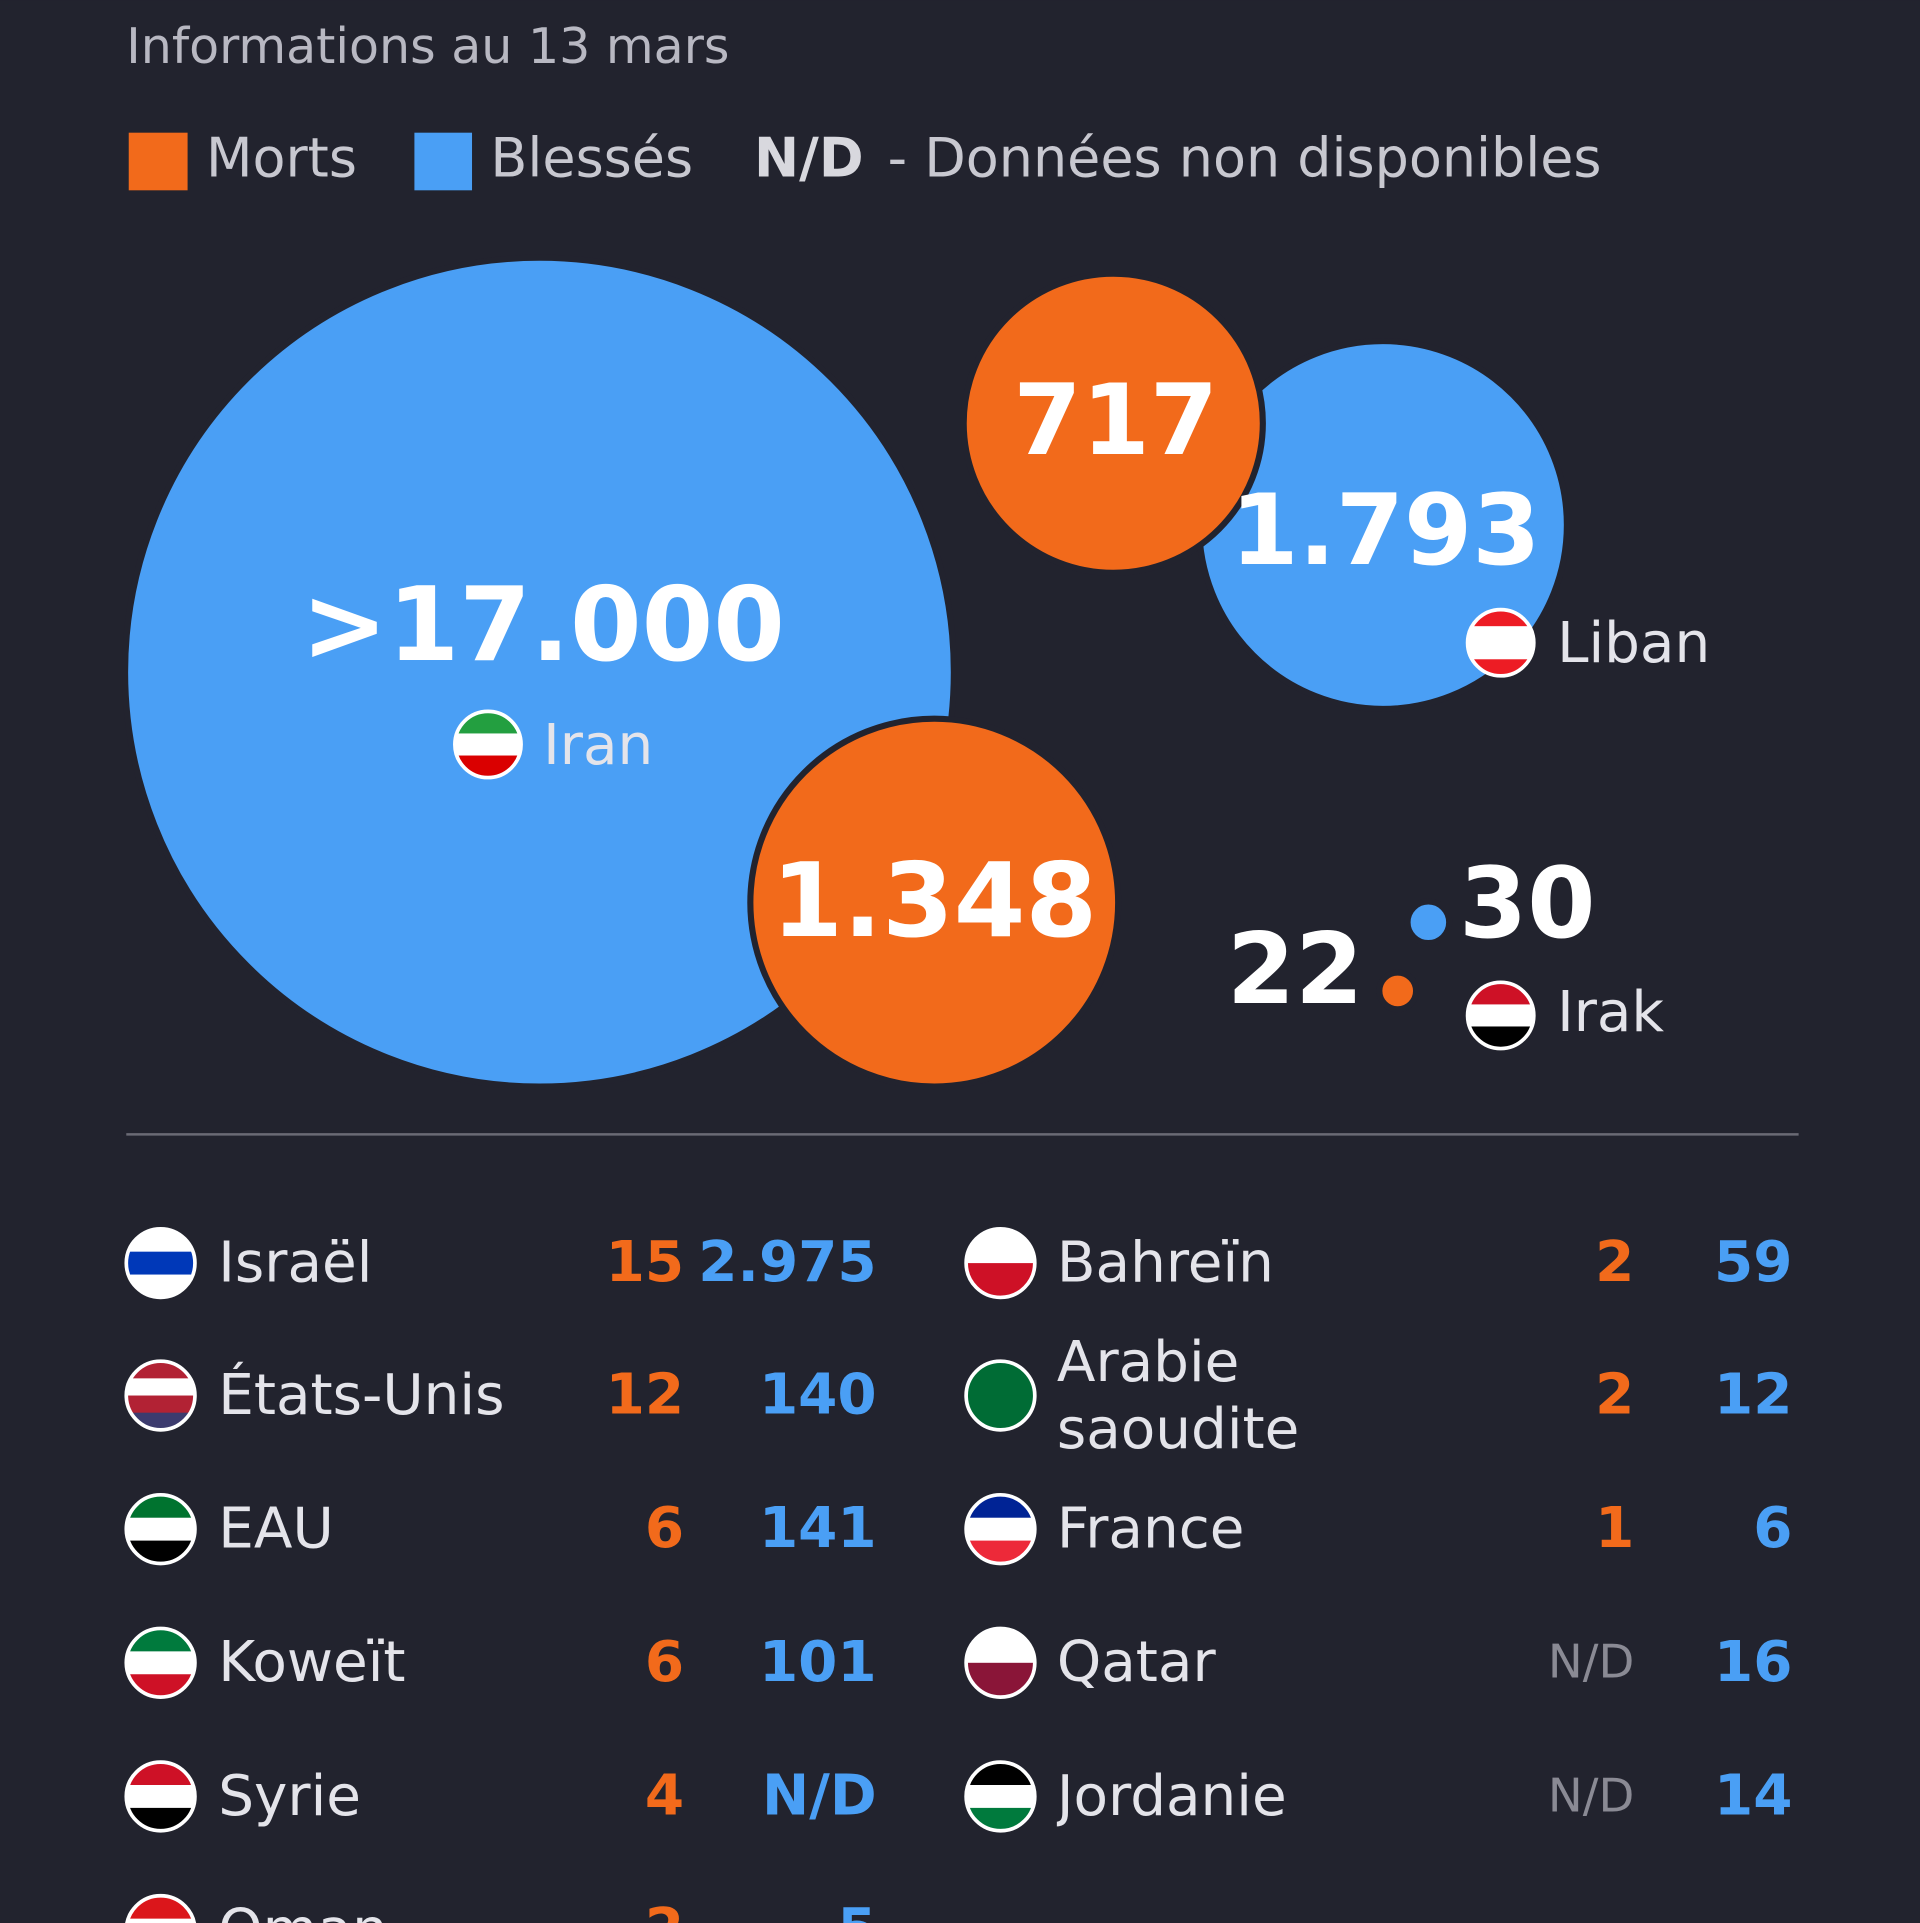 Image resolution: width=1920 pixels, height=1923 pixels. What do you see at coordinates (1753, 1395) in the screenshot?
I see `injured-count: 12` at bounding box center [1753, 1395].